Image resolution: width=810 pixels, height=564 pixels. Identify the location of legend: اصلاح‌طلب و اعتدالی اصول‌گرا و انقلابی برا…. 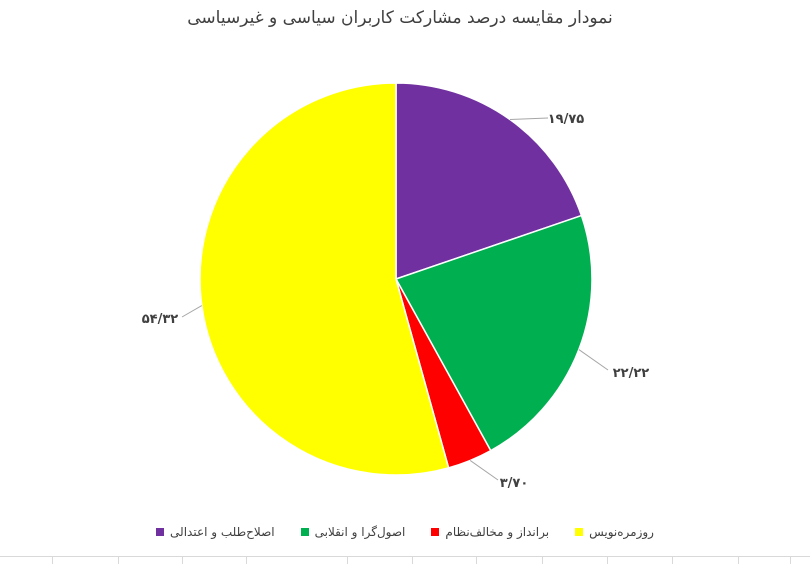
(405, 532).